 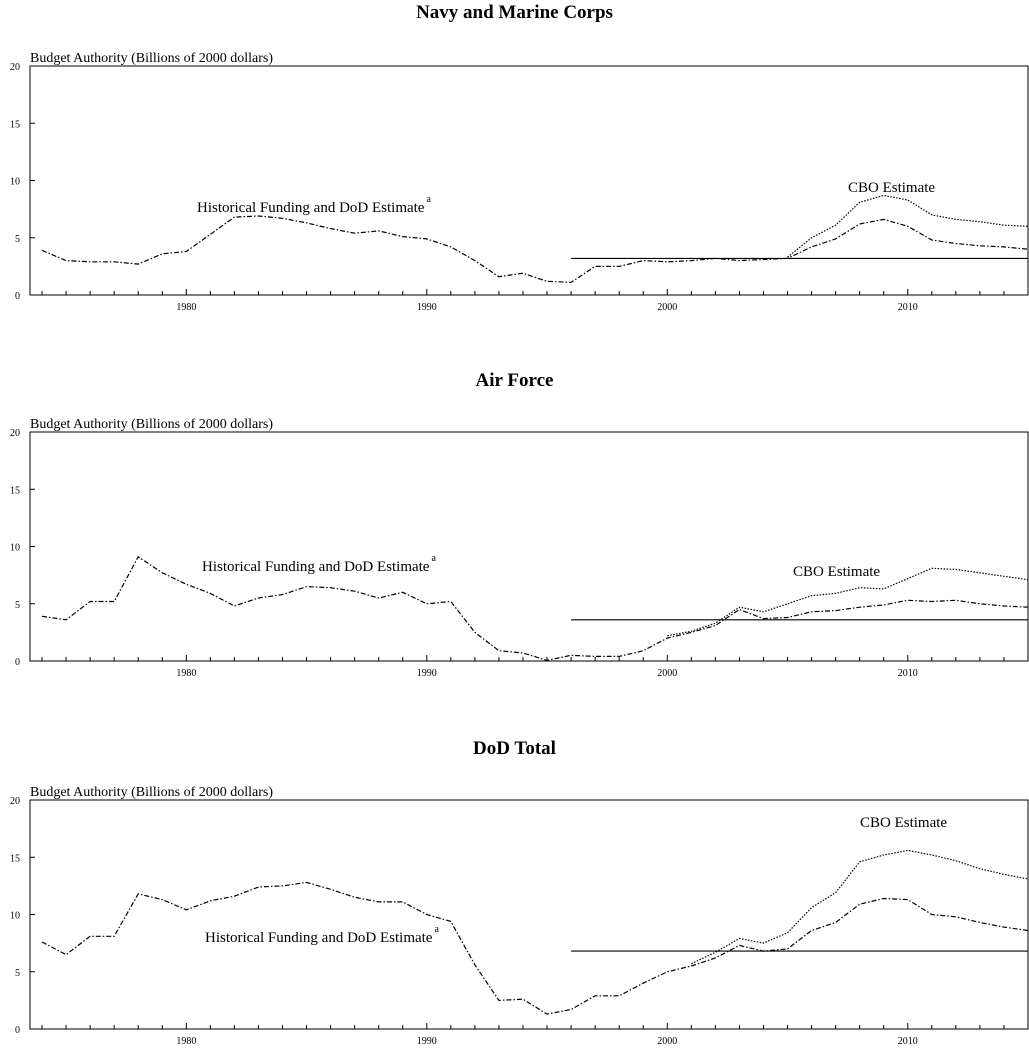 I want to click on panel-title-navy: Navy and Marine Corps, so click(x=514, y=12).